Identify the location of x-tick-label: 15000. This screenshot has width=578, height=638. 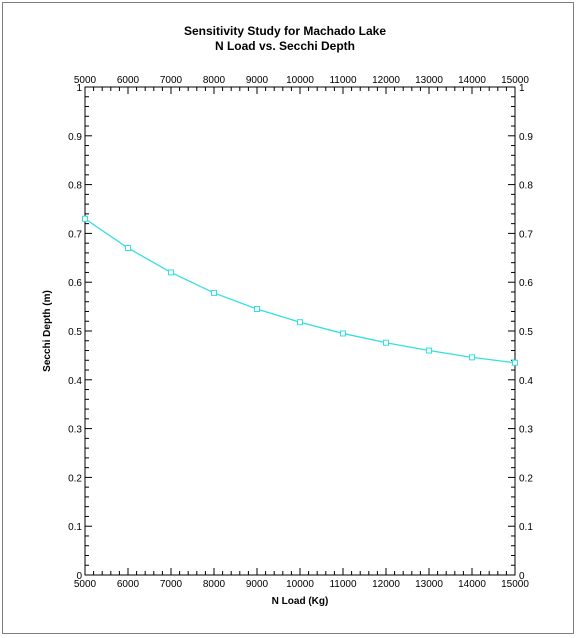
(515, 584).